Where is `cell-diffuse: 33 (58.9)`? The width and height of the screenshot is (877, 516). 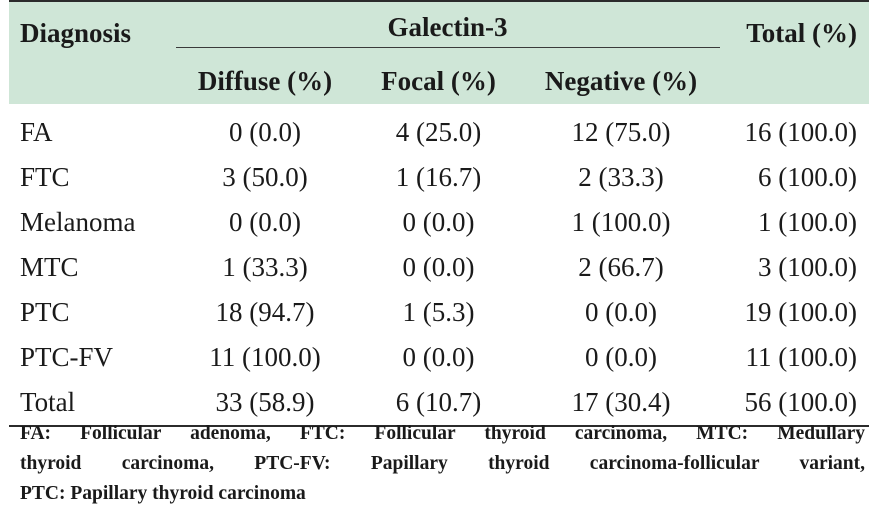 cell-diffuse: 33 (58.9) is located at coordinates (265, 403).